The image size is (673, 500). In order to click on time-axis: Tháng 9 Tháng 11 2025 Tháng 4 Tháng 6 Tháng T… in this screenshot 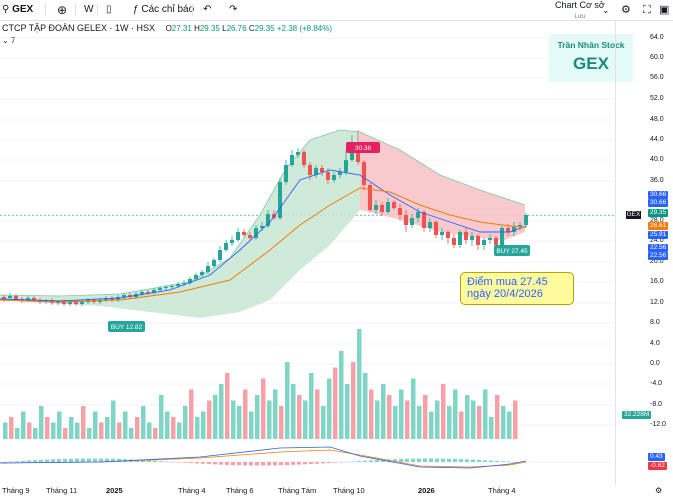, I will do `click(307, 492)`.